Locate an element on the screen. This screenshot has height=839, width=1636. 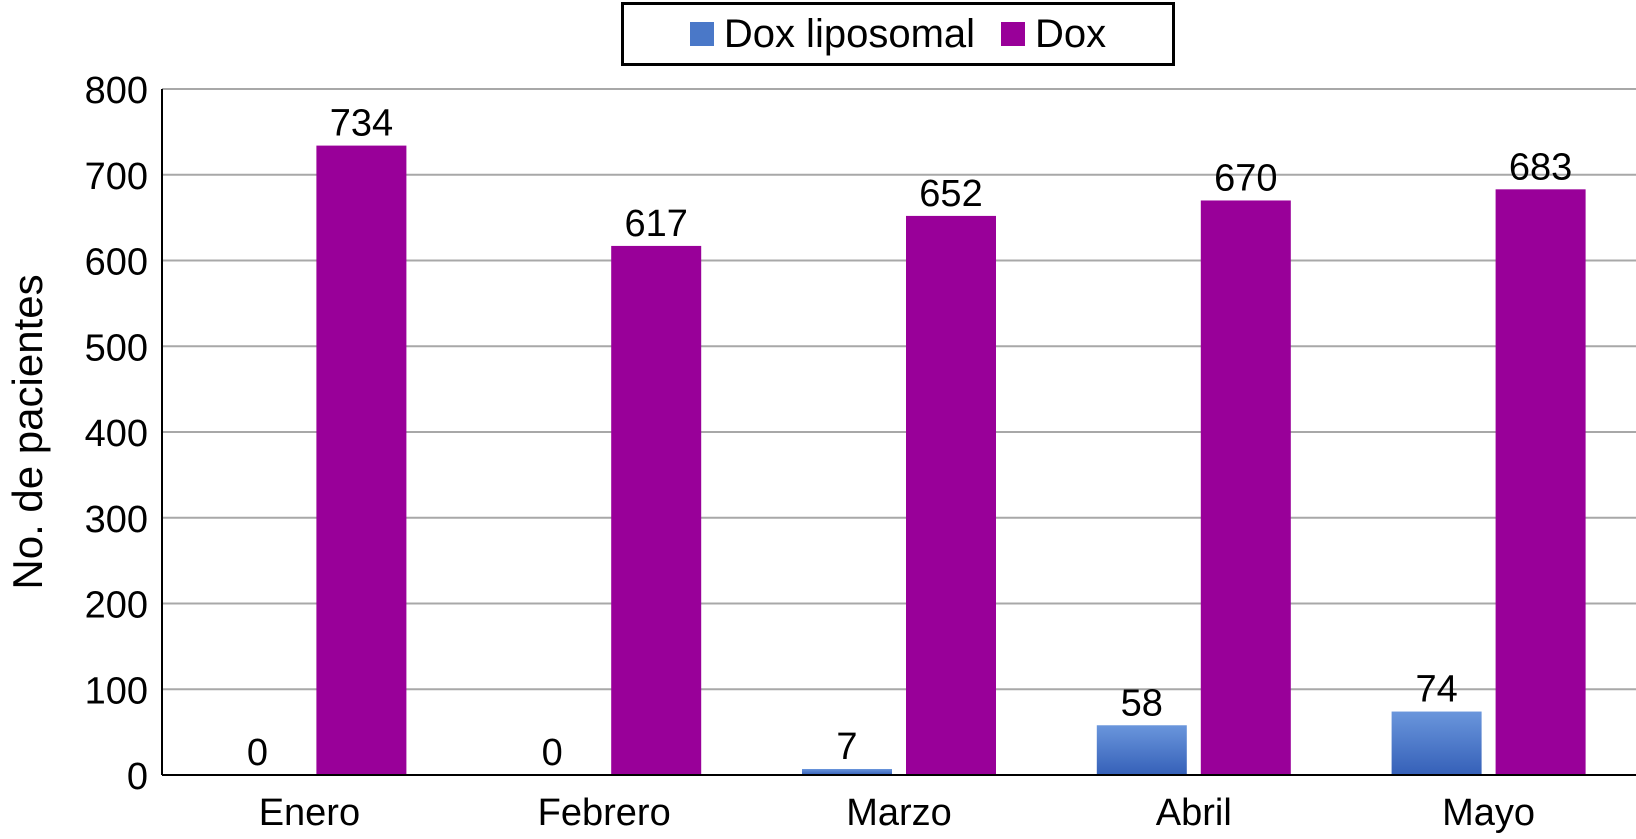
bar-dox-marzo is located at coordinates (951, 495).